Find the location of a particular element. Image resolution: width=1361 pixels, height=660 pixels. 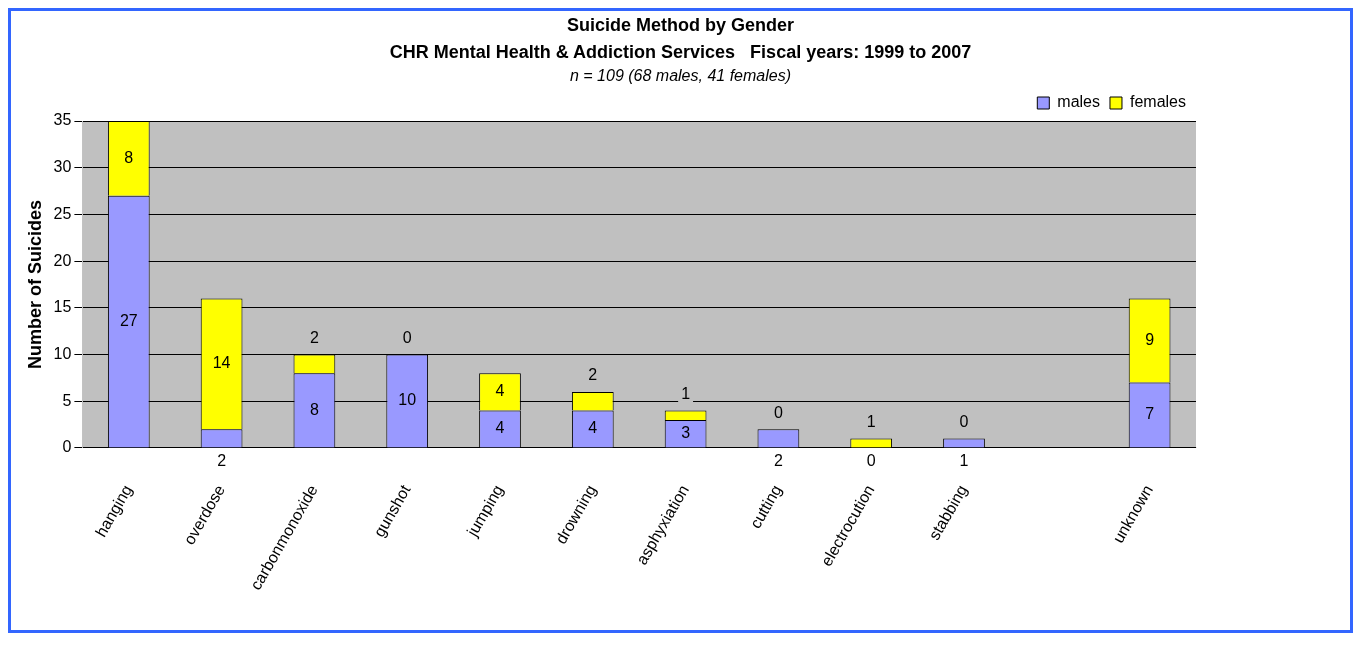

legend-label: females is located at coordinates (1158, 102).